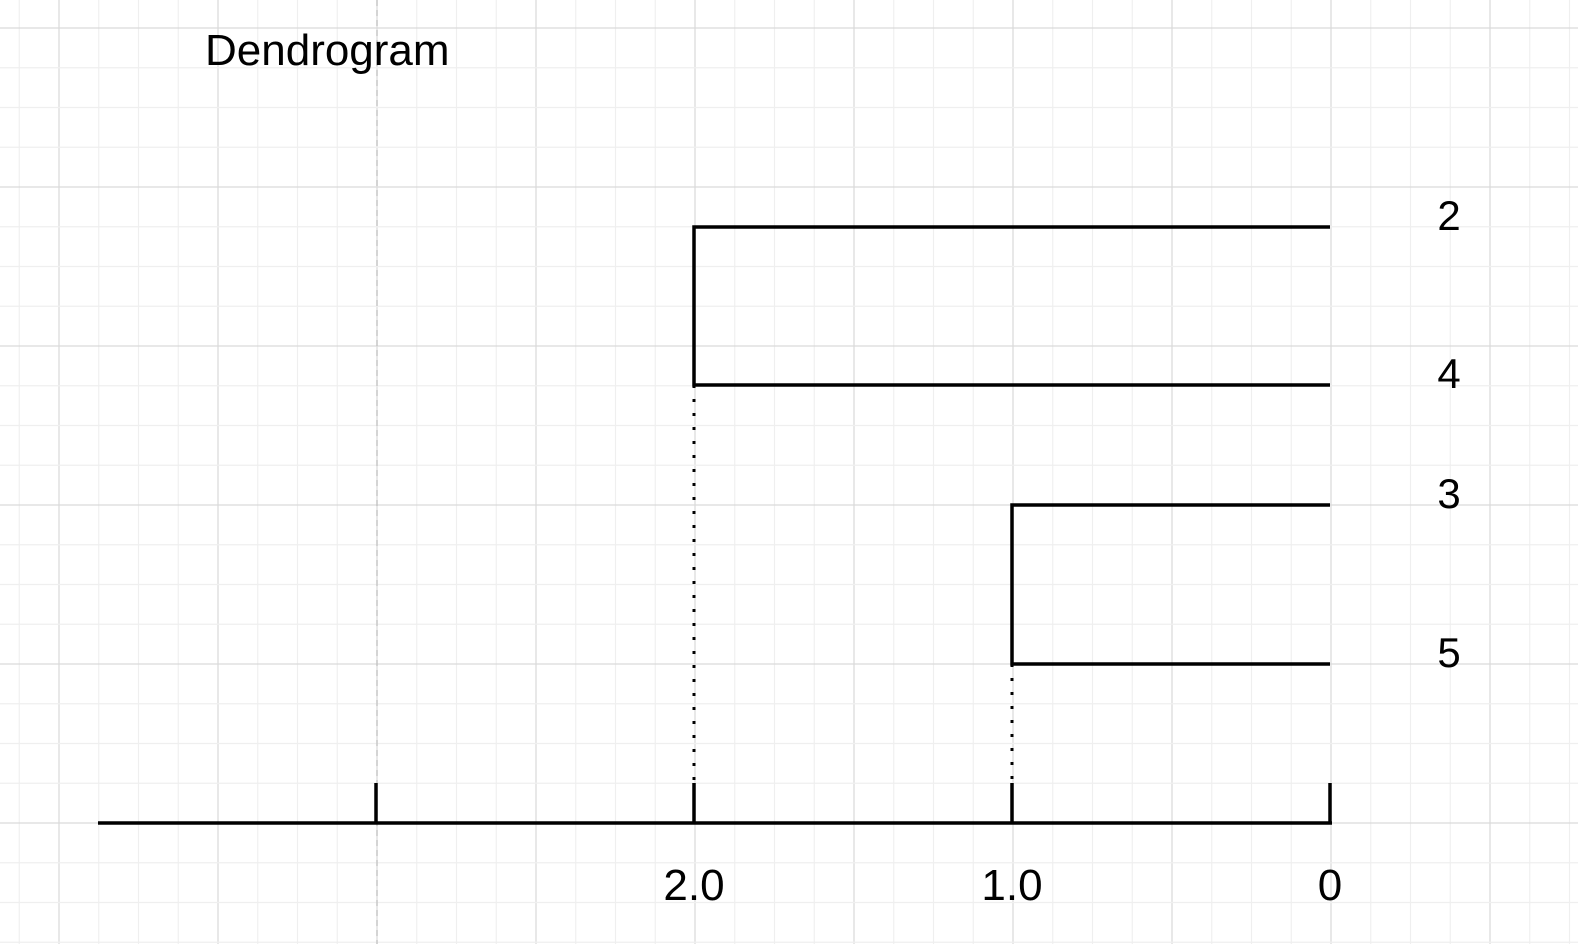 Image resolution: width=1578 pixels, height=944 pixels. Describe the element at coordinates (720, 846) in the screenshot. I see `distance-axis: 2.0 1.0 0` at that location.